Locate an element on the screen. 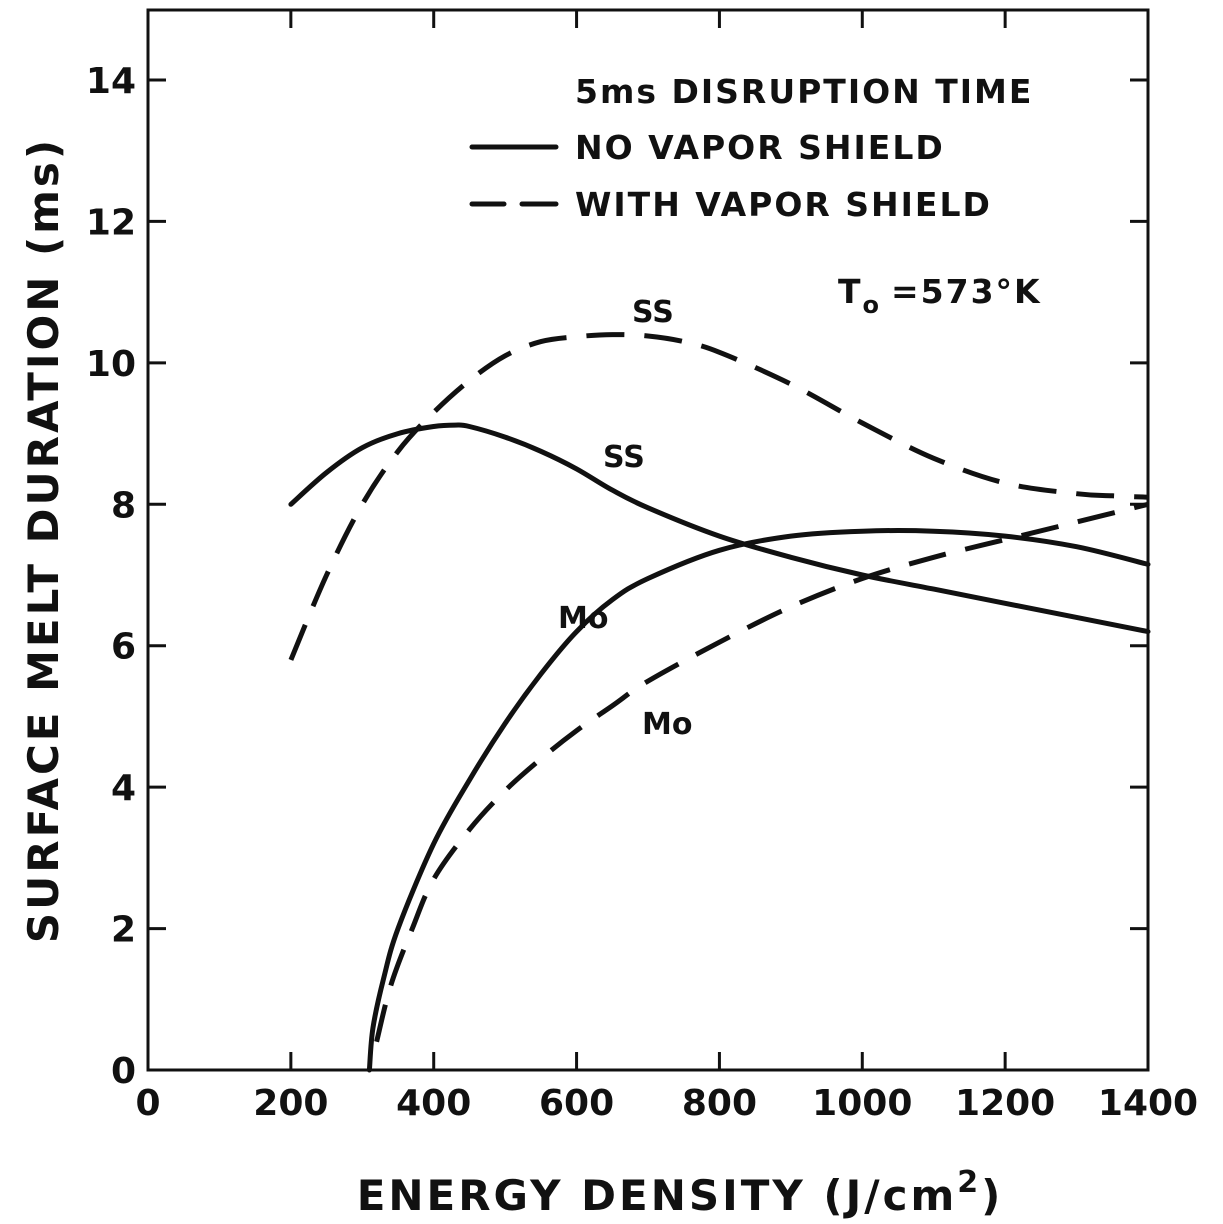 The image size is (1223, 1224). x-axis-title-close: ) is located at coordinates (992, 1195).